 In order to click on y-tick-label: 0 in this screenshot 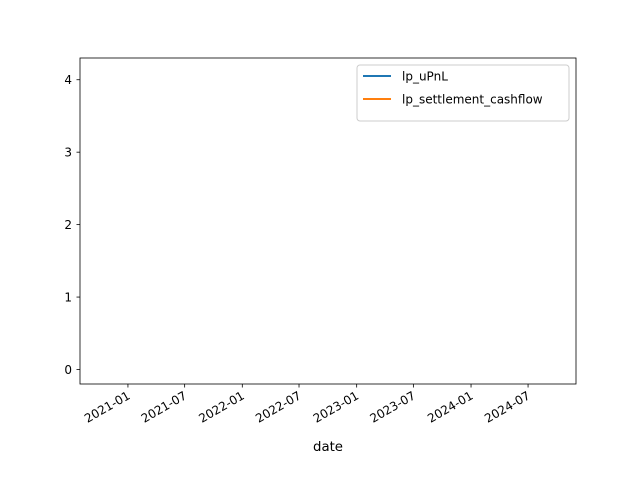, I will do `click(68, 370)`.